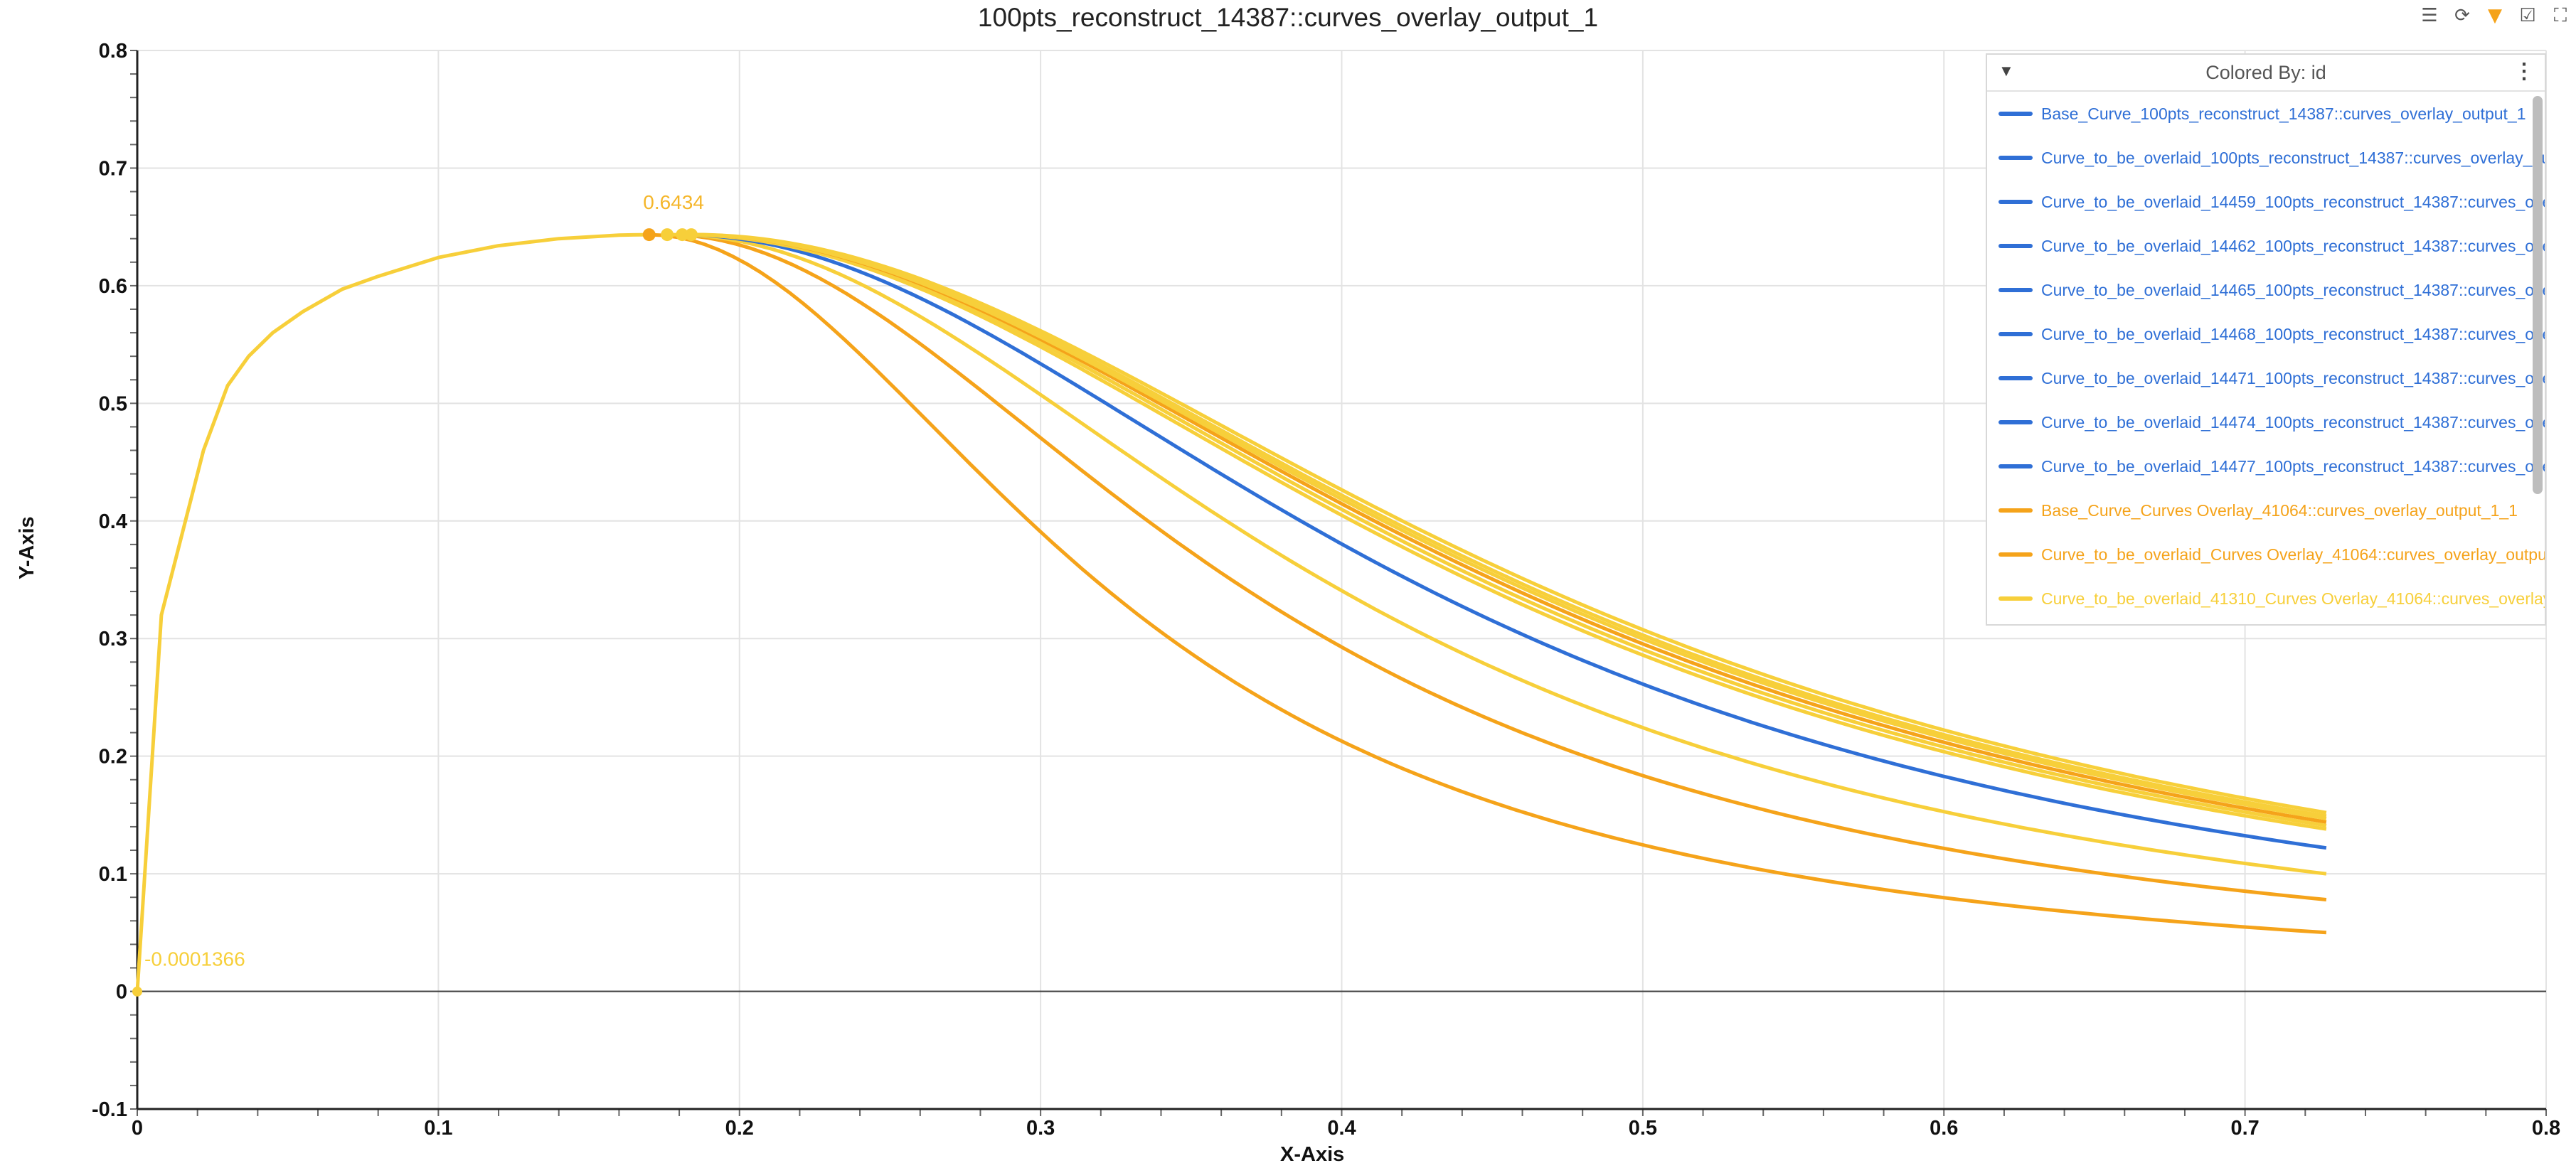 The width and height of the screenshot is (2576, 1173). I want to click on y-tick-label: 0.1, so click(113, 875).